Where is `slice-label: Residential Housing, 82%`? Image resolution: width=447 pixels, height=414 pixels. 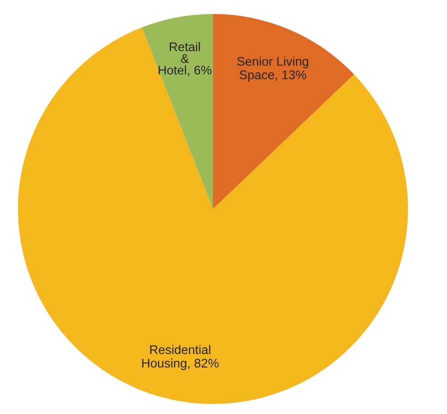 slice-label: Residential Housing, 82% is located at coordinates (180, 357).